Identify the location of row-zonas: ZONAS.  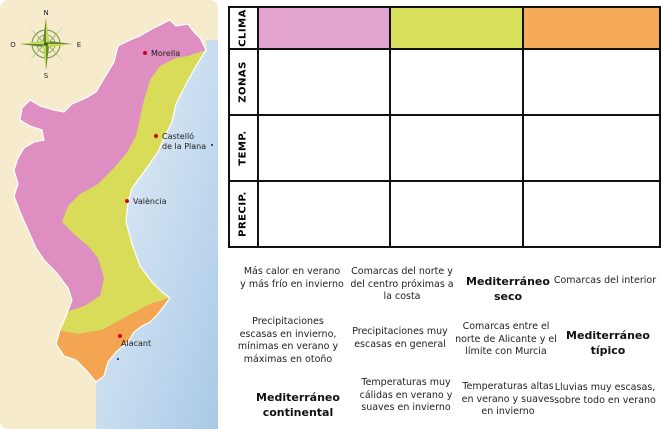
(444, 82).